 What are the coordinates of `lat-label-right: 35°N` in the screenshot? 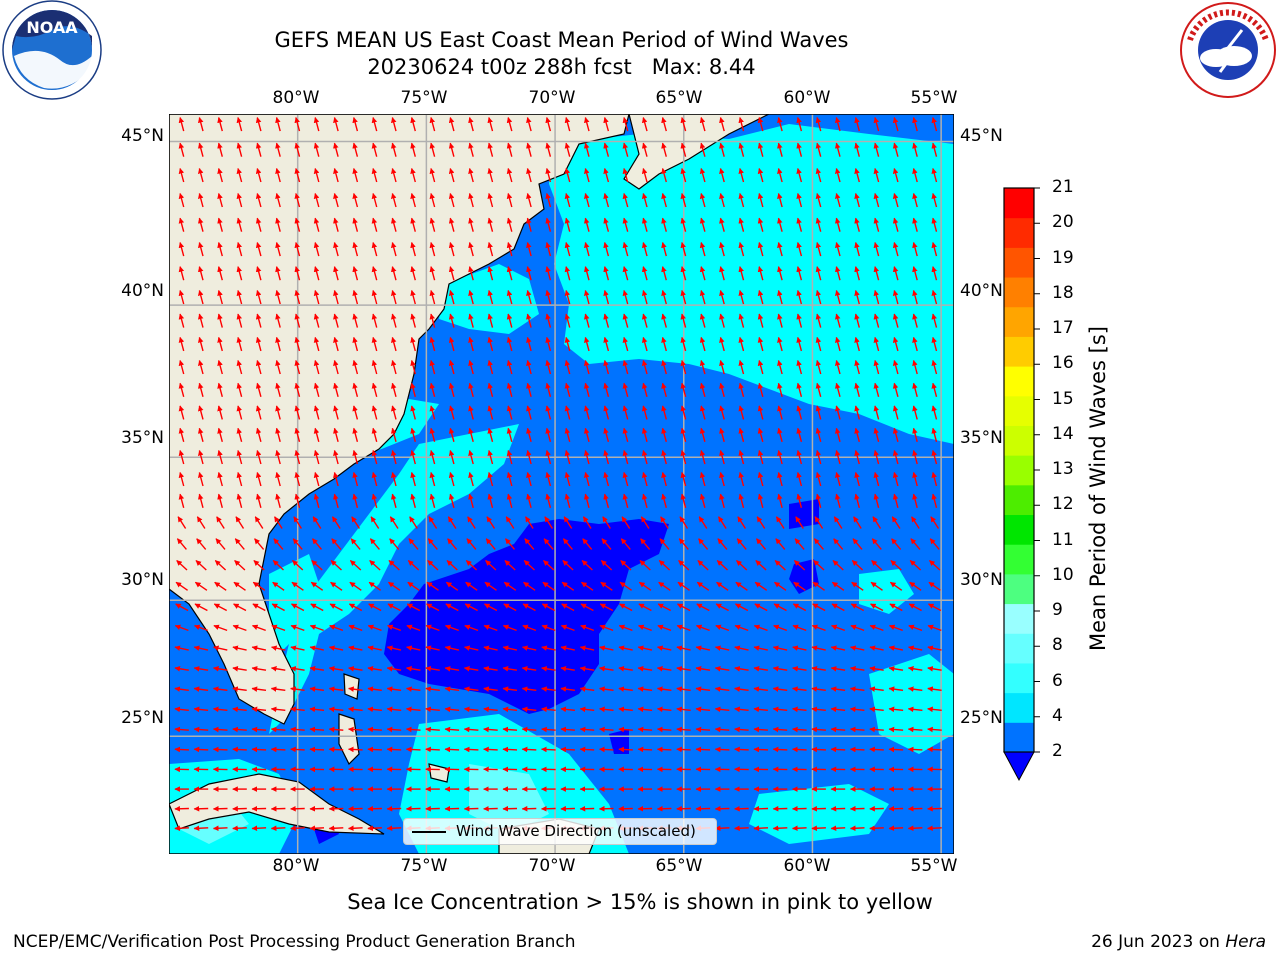 It's located at (981, 438).